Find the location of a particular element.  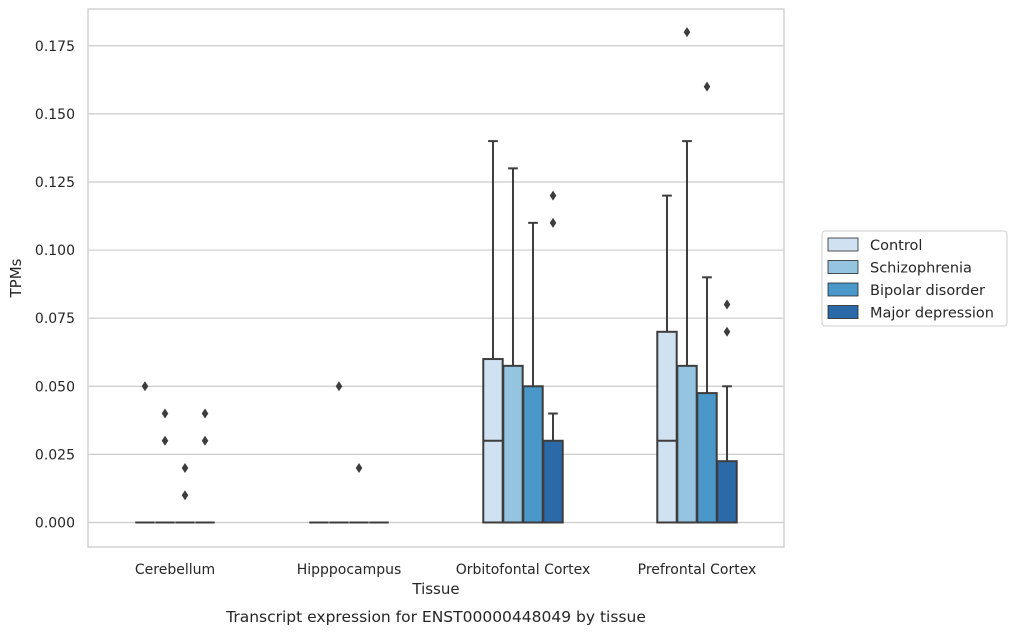

y-tick-label: 0.125 is located at coordinates (55, 183).